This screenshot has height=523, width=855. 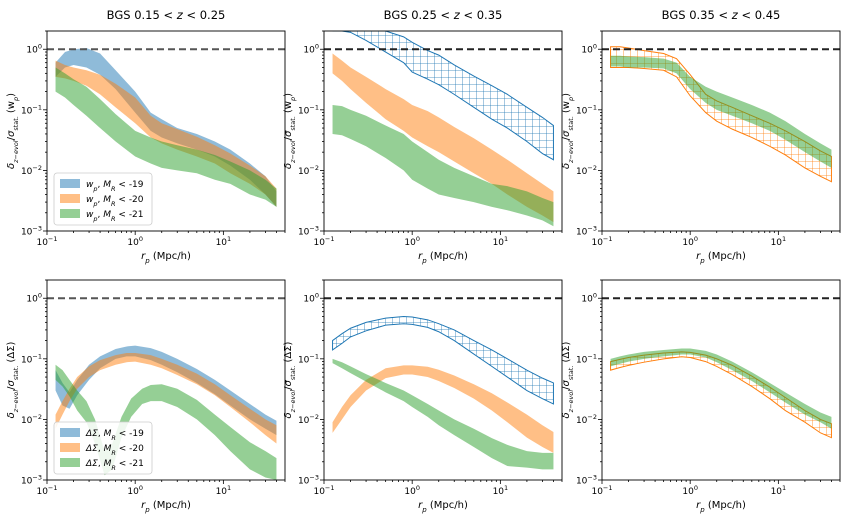 I want to click on legend-entry-label: ΔΣ, MR < -19, so click(x=114, y=435).